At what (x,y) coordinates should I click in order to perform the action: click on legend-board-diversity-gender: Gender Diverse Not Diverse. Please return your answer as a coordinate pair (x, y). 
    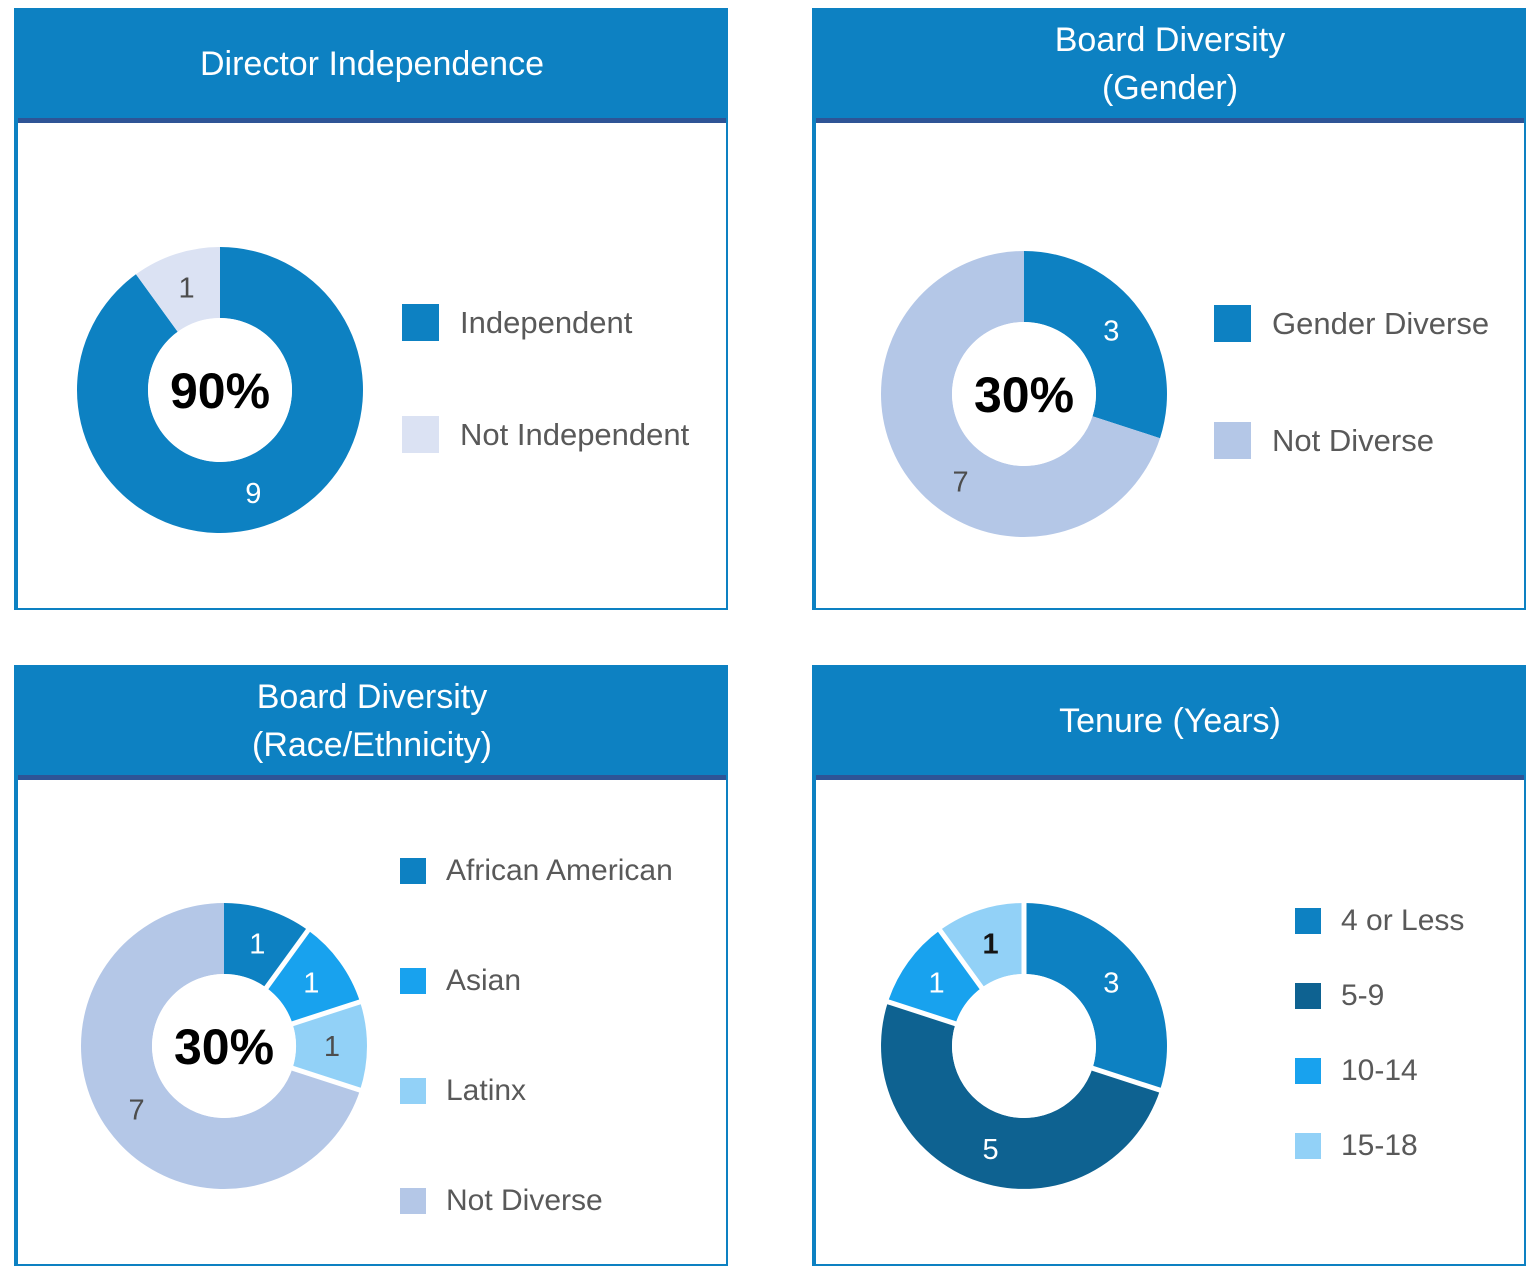
    Looking at the image, I should click on (1351, 382).